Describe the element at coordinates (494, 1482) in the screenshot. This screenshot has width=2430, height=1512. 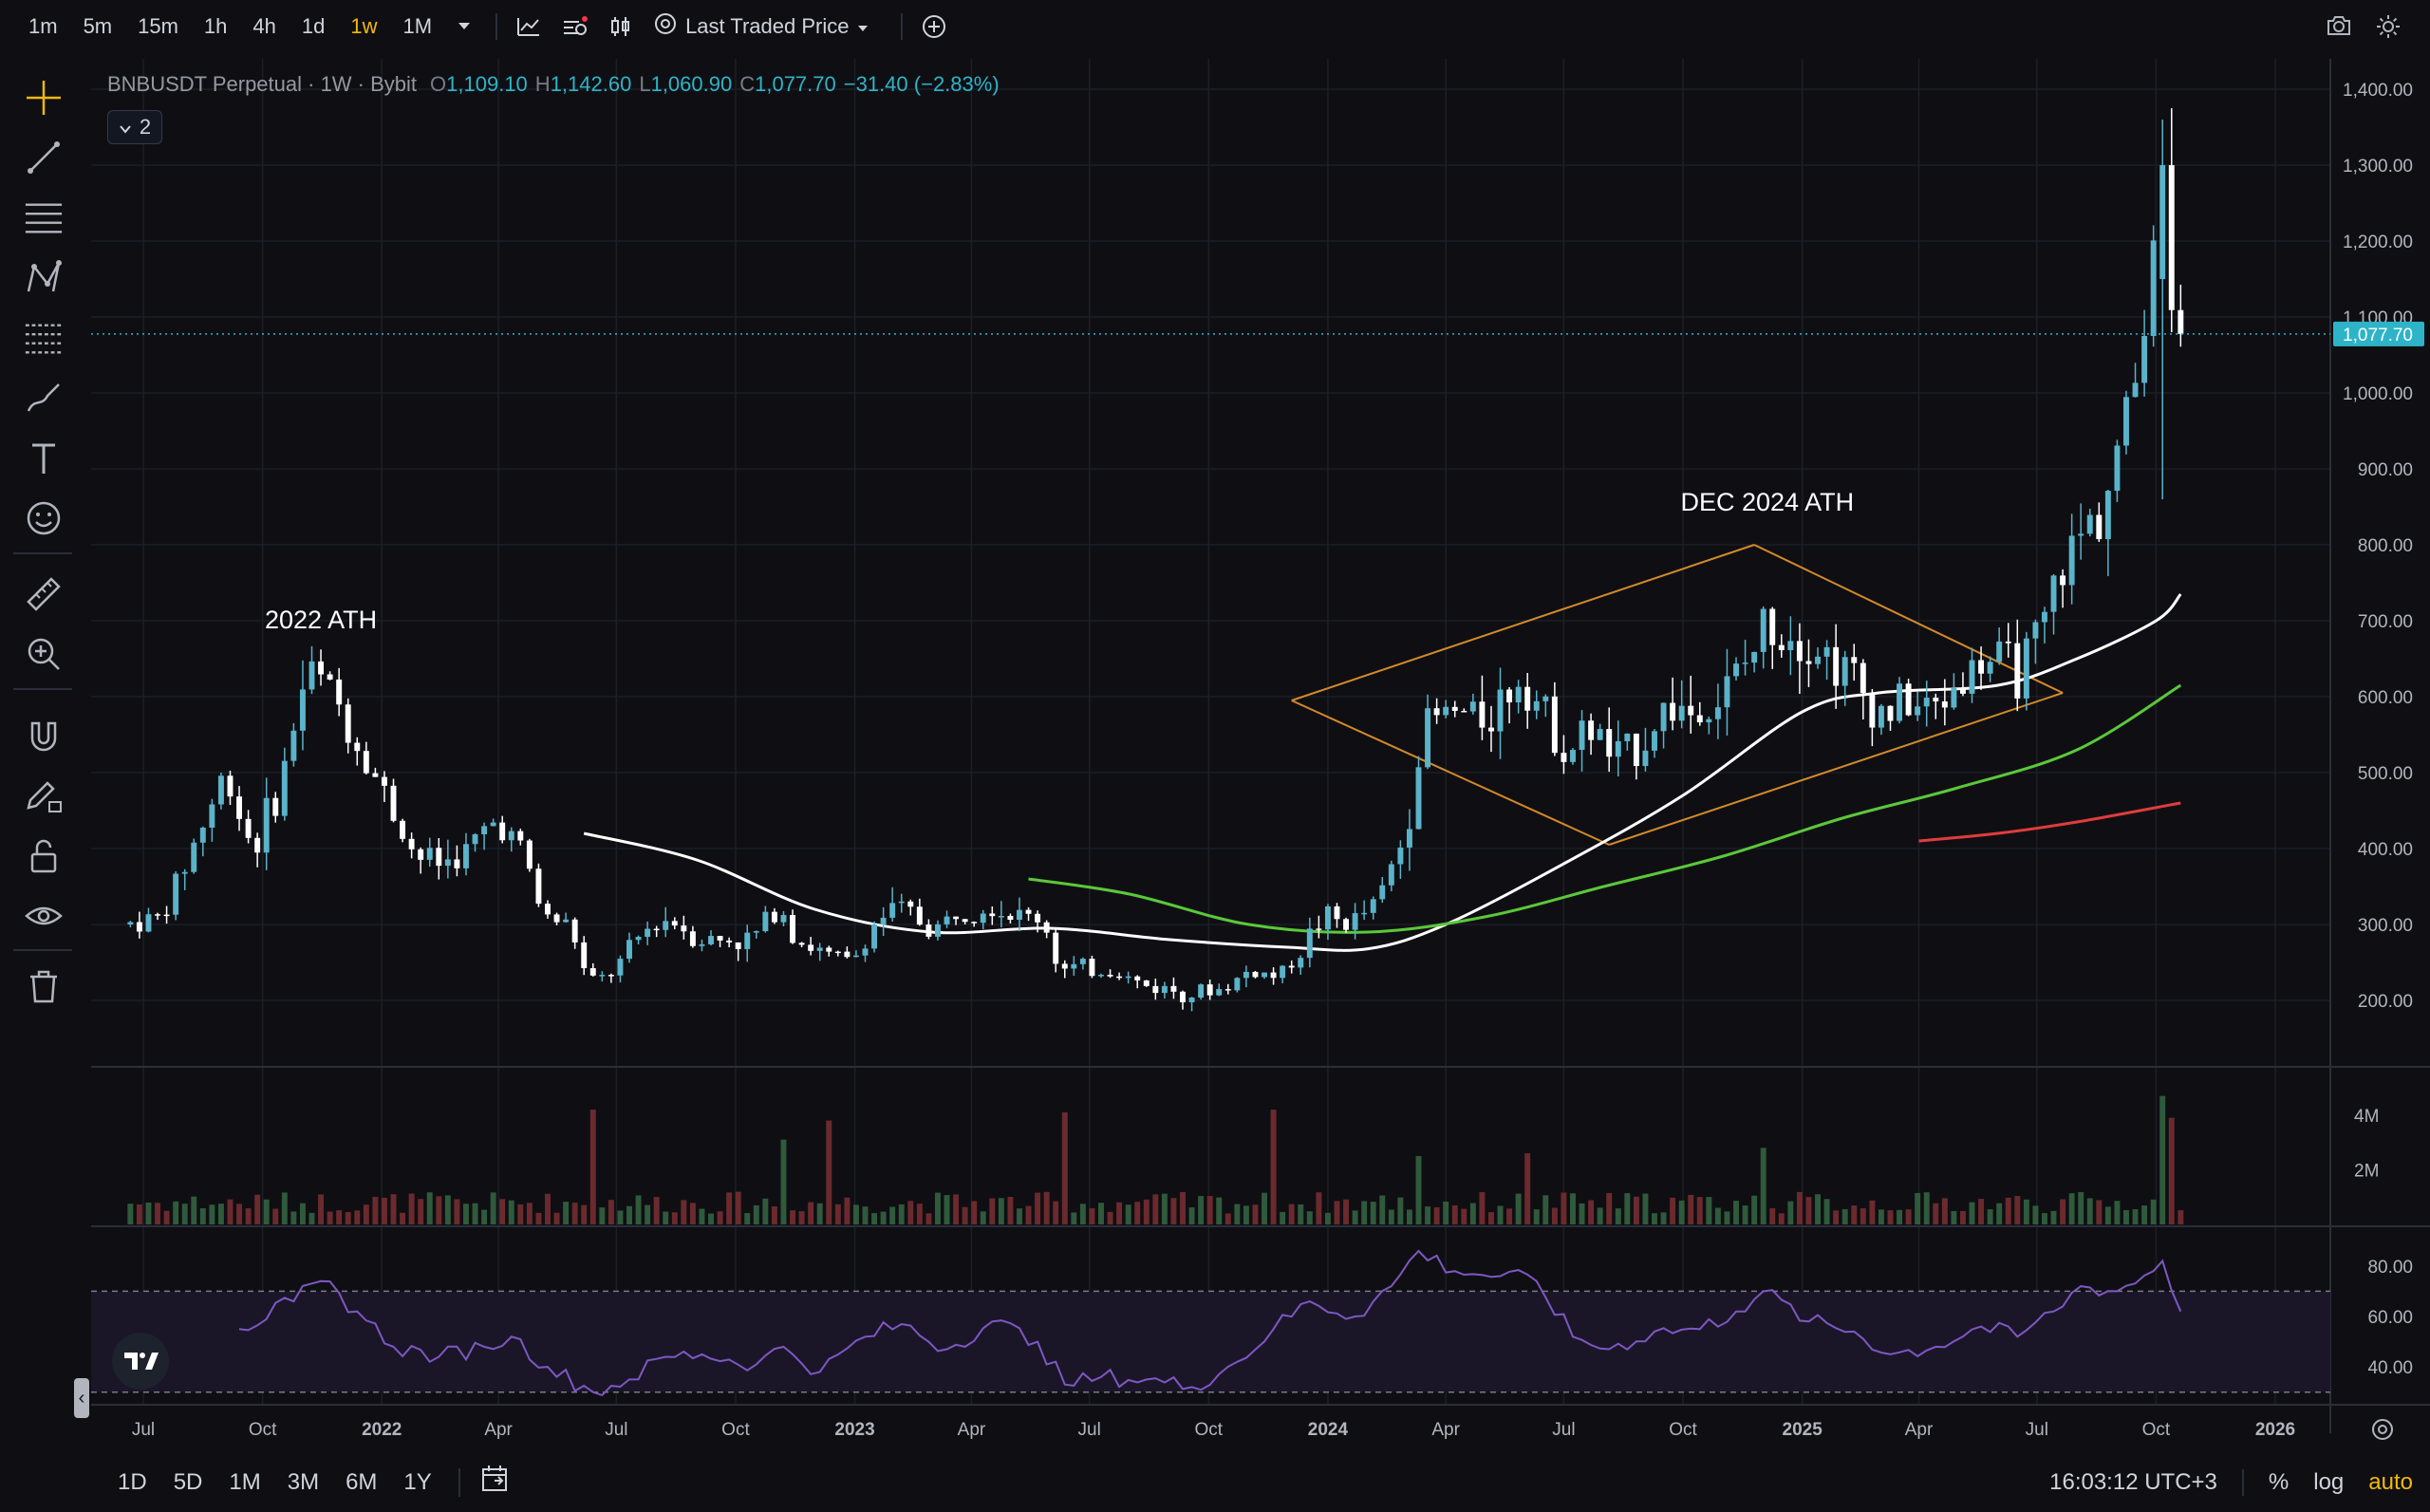
I see `calendar-icon` at that location.